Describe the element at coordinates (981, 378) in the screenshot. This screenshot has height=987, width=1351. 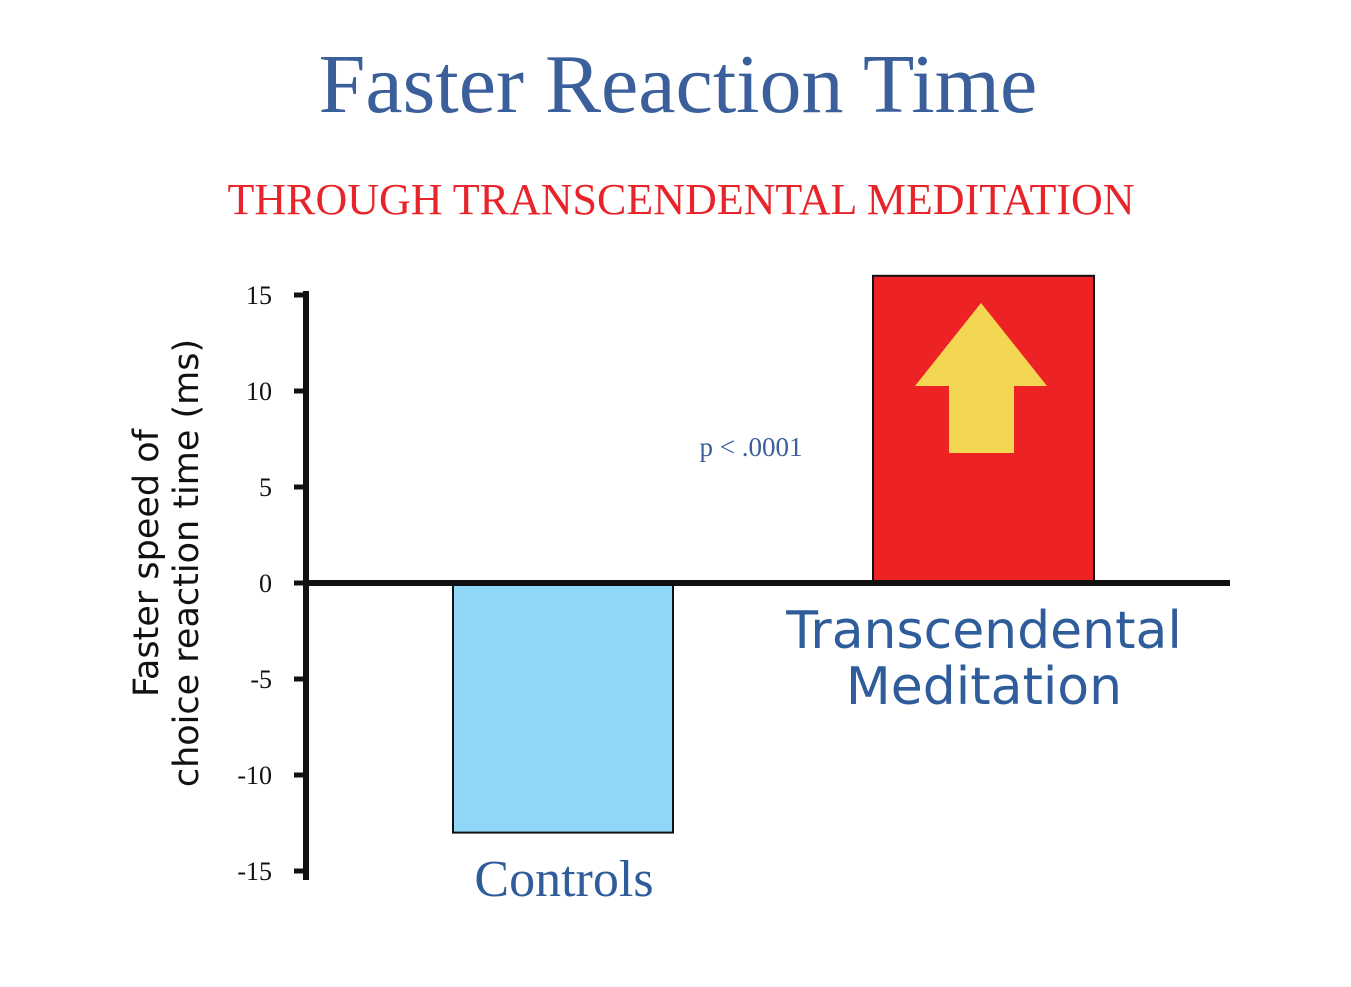
I see `up-arrow-icon` at that location.